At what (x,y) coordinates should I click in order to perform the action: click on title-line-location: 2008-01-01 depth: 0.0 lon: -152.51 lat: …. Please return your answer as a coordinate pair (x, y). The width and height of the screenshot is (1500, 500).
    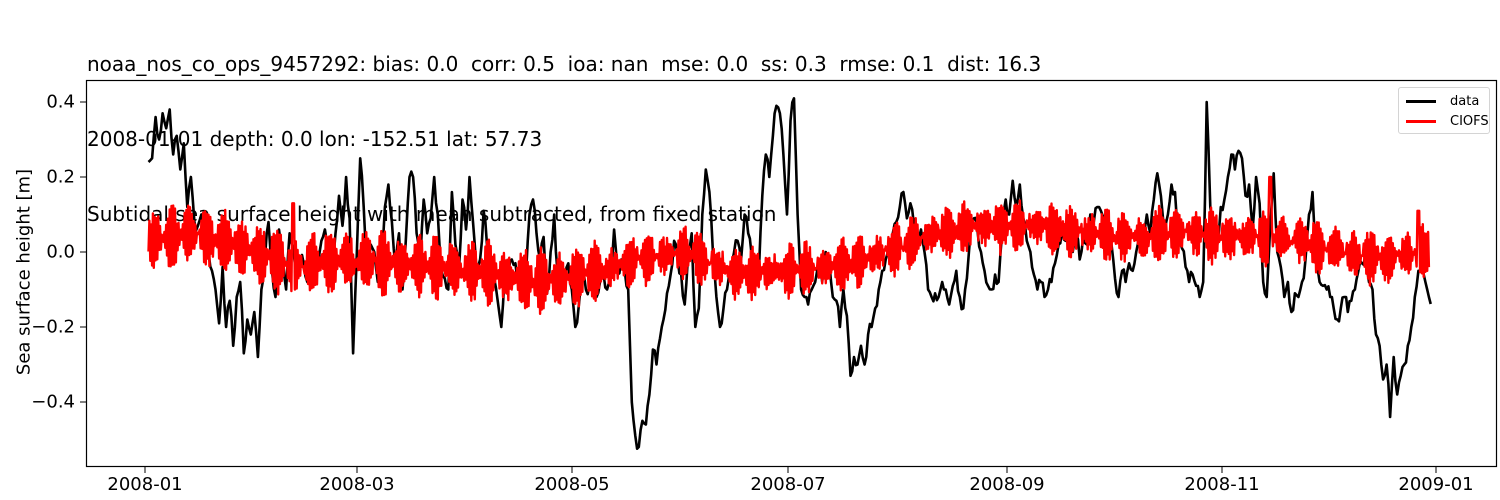
    Looking at the image, I should click on (315, 139).